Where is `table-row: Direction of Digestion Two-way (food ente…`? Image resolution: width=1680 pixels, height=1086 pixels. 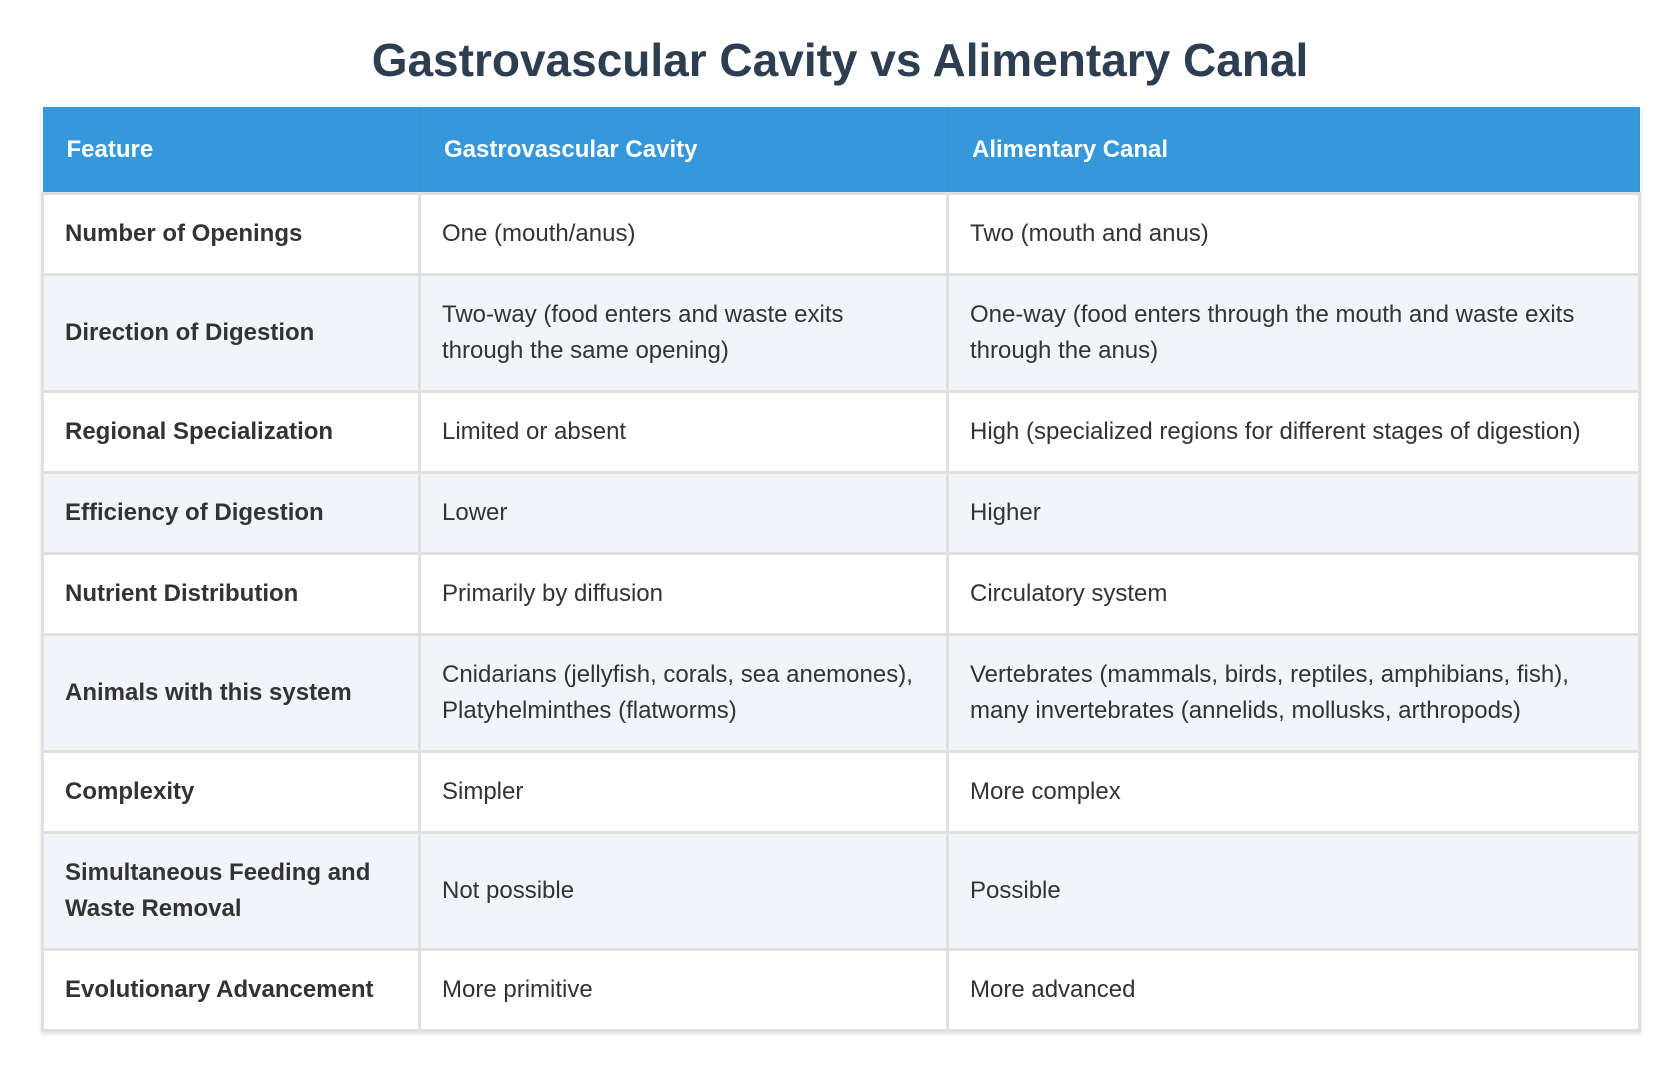 table-row: Direction of Digestion Two-way (food ente… is located at coordinates (841, 333).